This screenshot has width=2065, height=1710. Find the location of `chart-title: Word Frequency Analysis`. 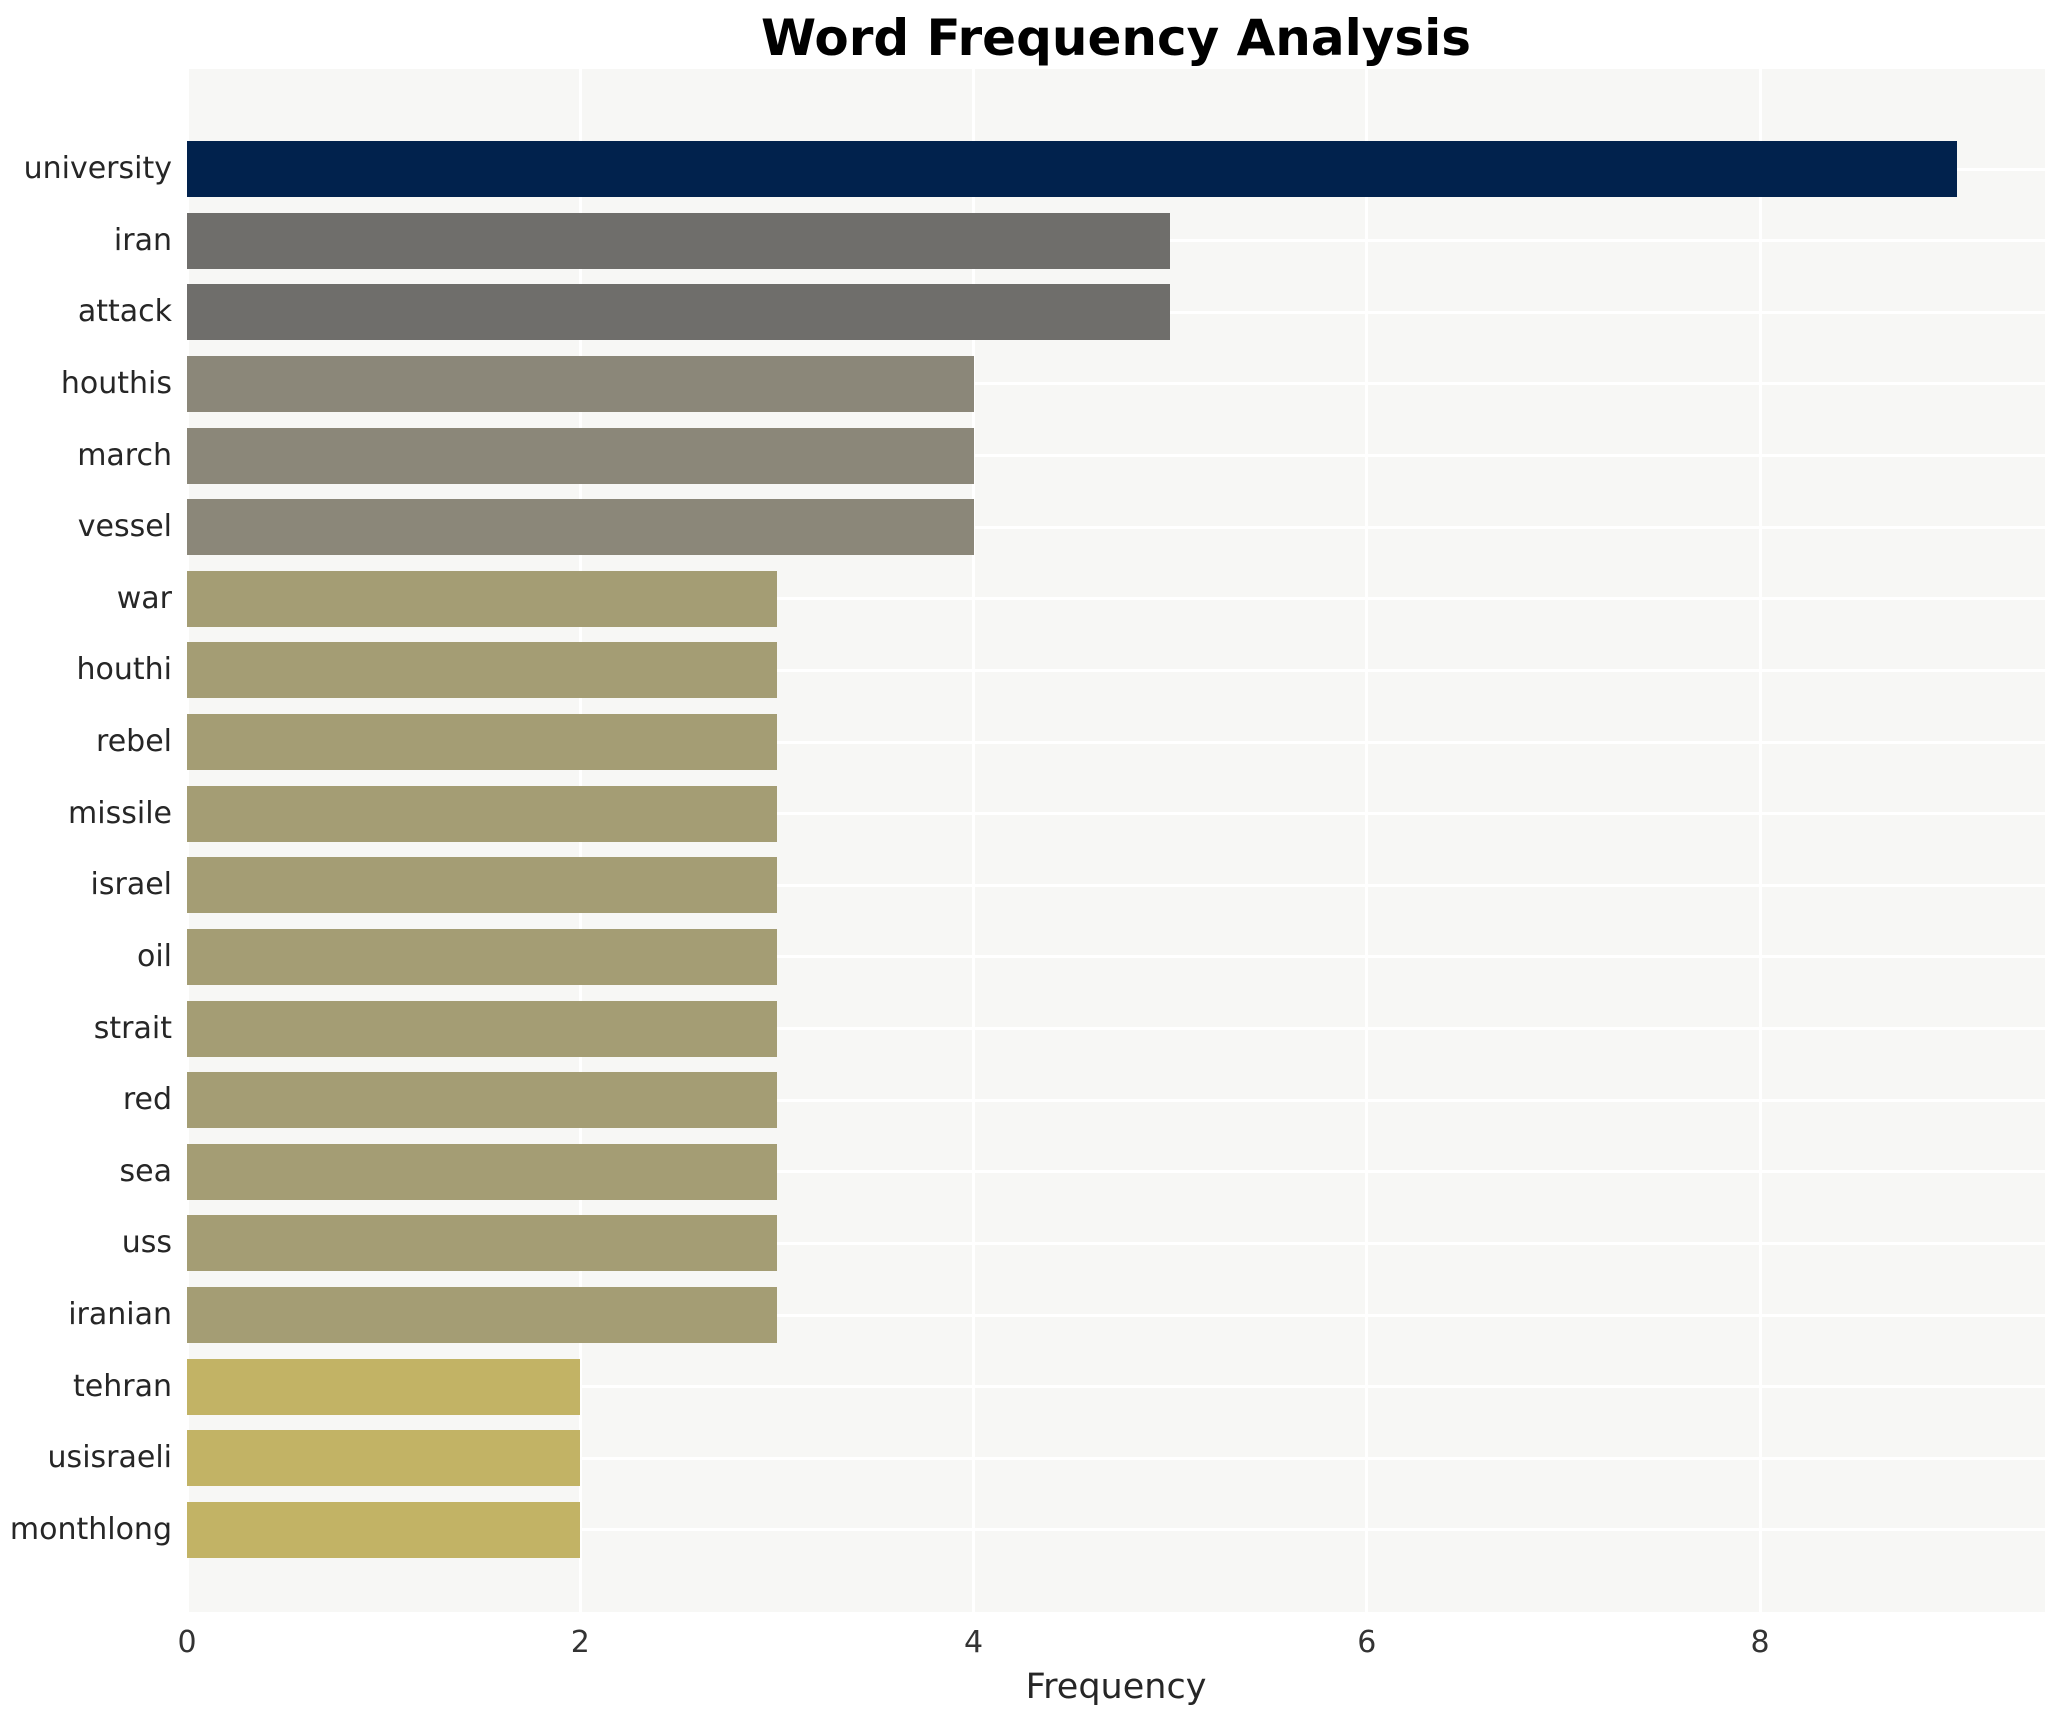

chart-title: Word Frequency Analysis is located at coordinates (1116, 38).